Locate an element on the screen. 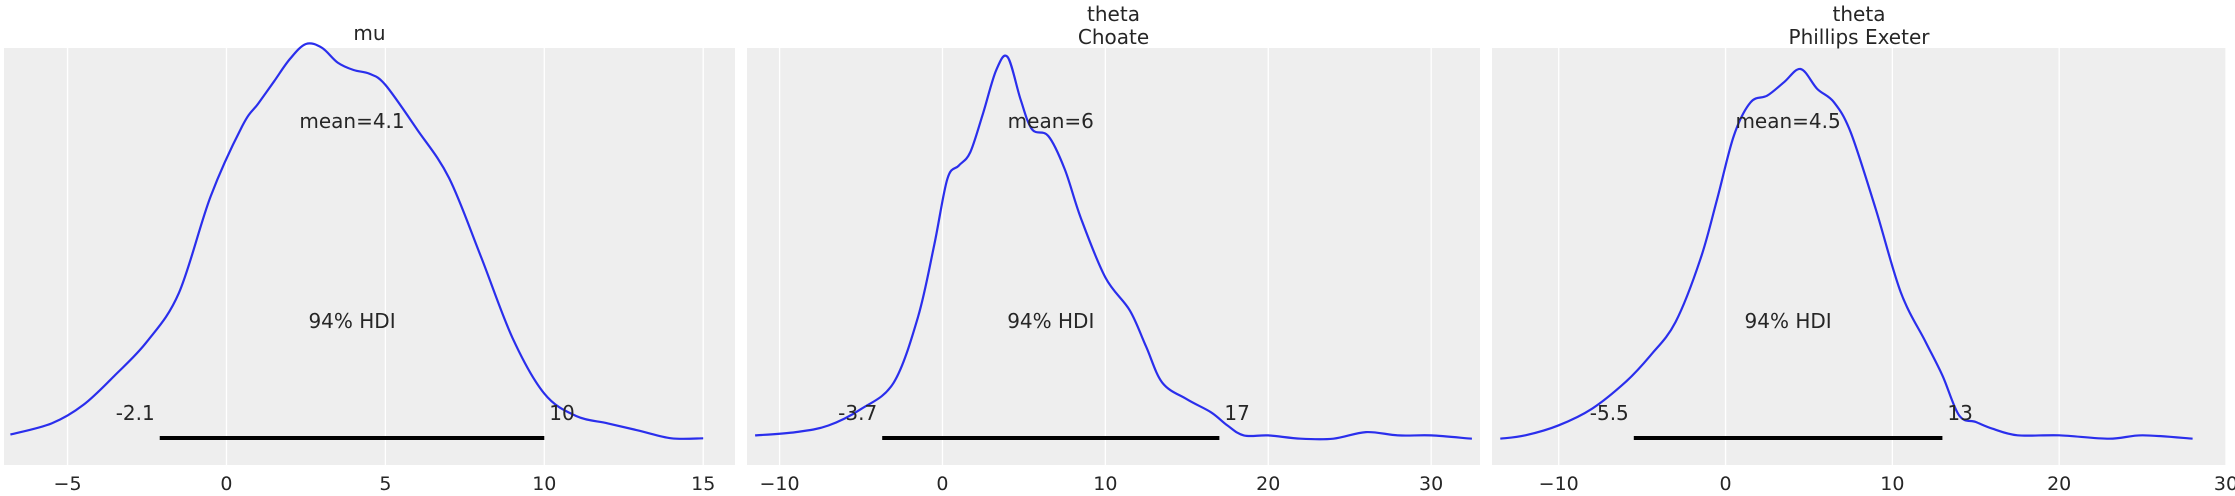  hdi-low-label: -5.5 is located at coordinates (1609, 413).